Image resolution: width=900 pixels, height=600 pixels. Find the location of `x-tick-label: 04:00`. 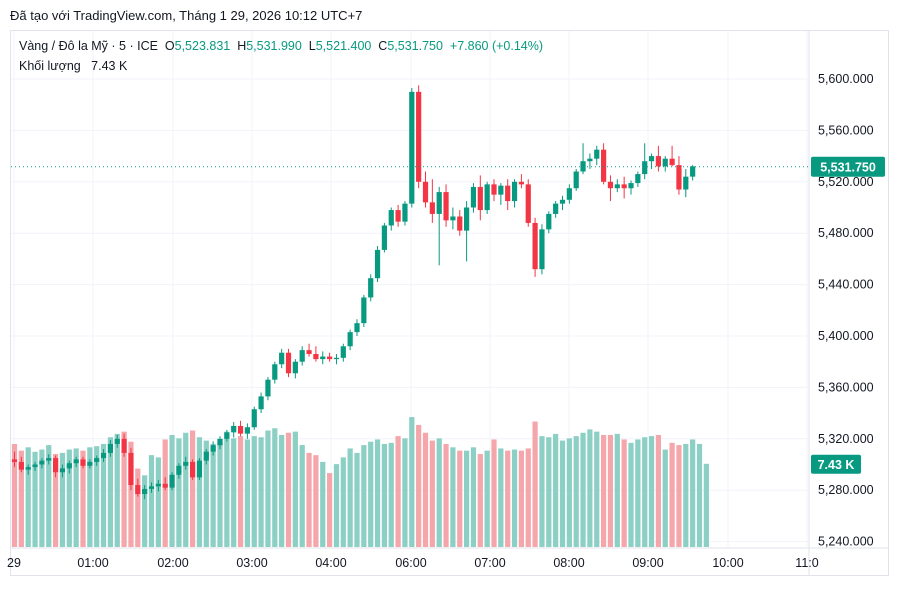

x-tick-label: 04:00 is located at coordinates (330, 563).